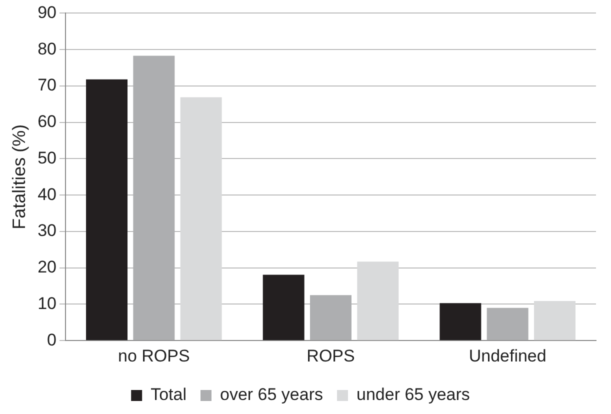  Describe the element at coordinates (168, 394) in the screenshot. I see `legend-label: Total` at that location.